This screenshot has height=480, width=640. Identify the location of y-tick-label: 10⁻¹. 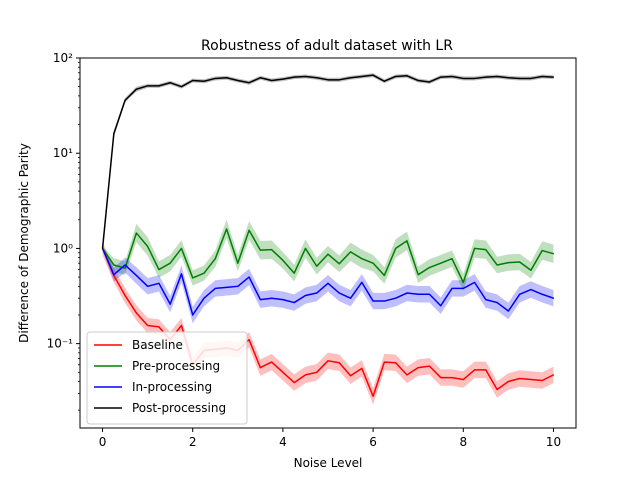
(60, 344).